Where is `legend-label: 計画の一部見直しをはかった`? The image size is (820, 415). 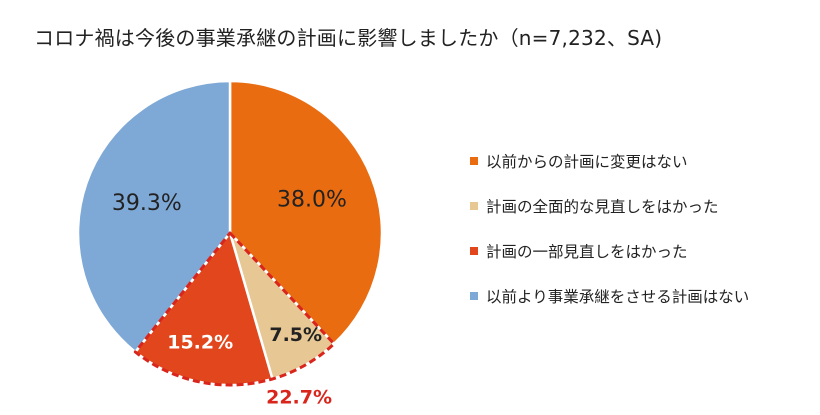 legend-label: 計画の一部見直しをはかった is located at coordinates (587, 252).